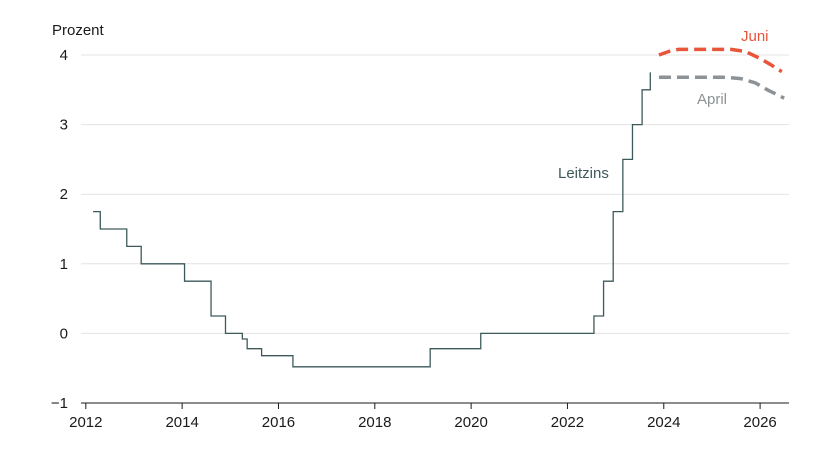  What do you see at coordinates (374, 422) in the screenshot?
I see `x-tick-label: 2018` at bounding box center [374, 422].